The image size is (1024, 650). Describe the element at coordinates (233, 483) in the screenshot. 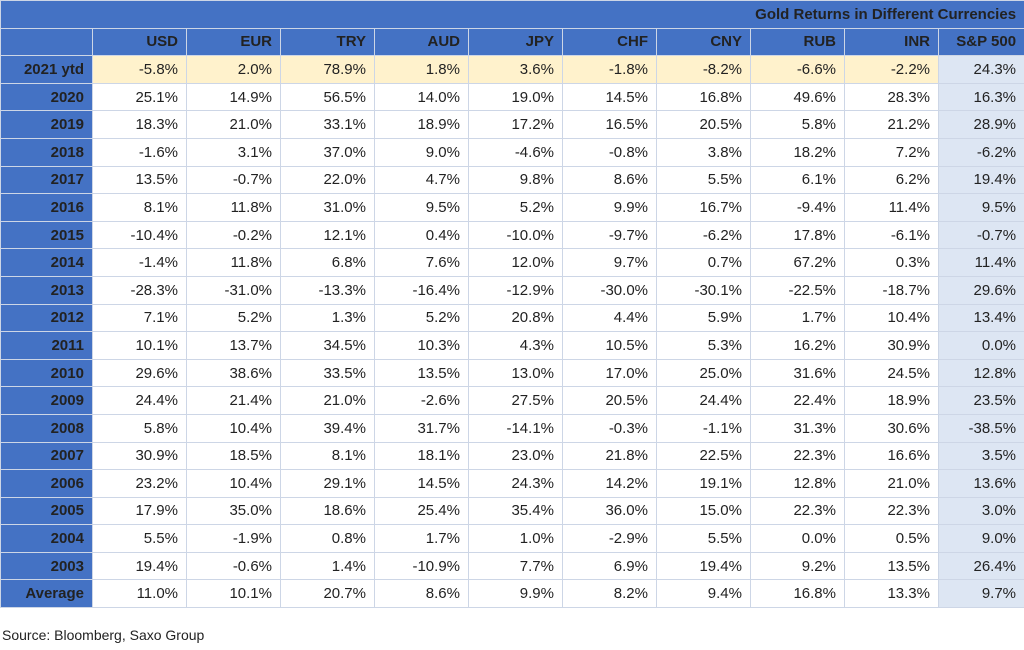

I see `return-value-cell: 10.4%` at that location.